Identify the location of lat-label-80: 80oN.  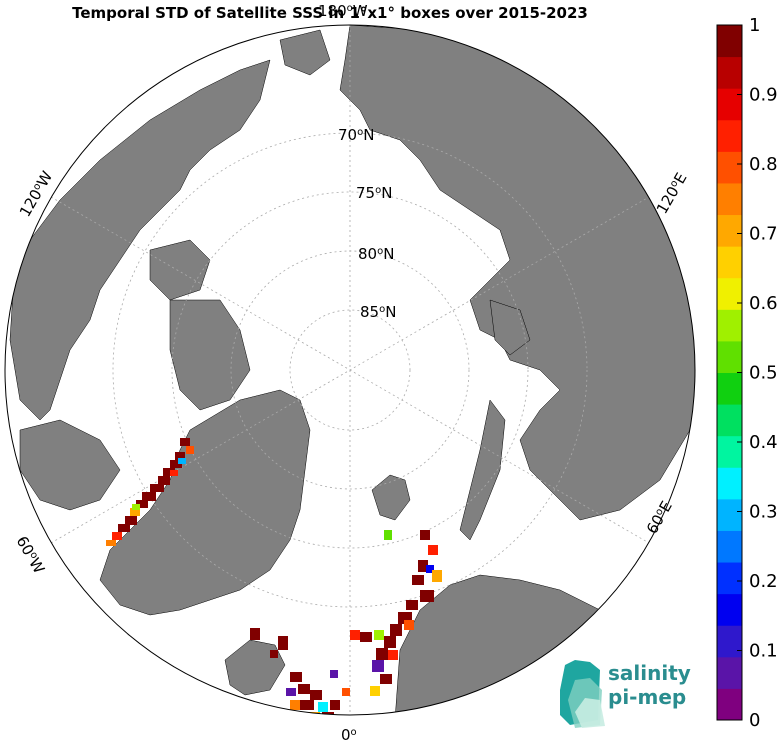
(376, 254).